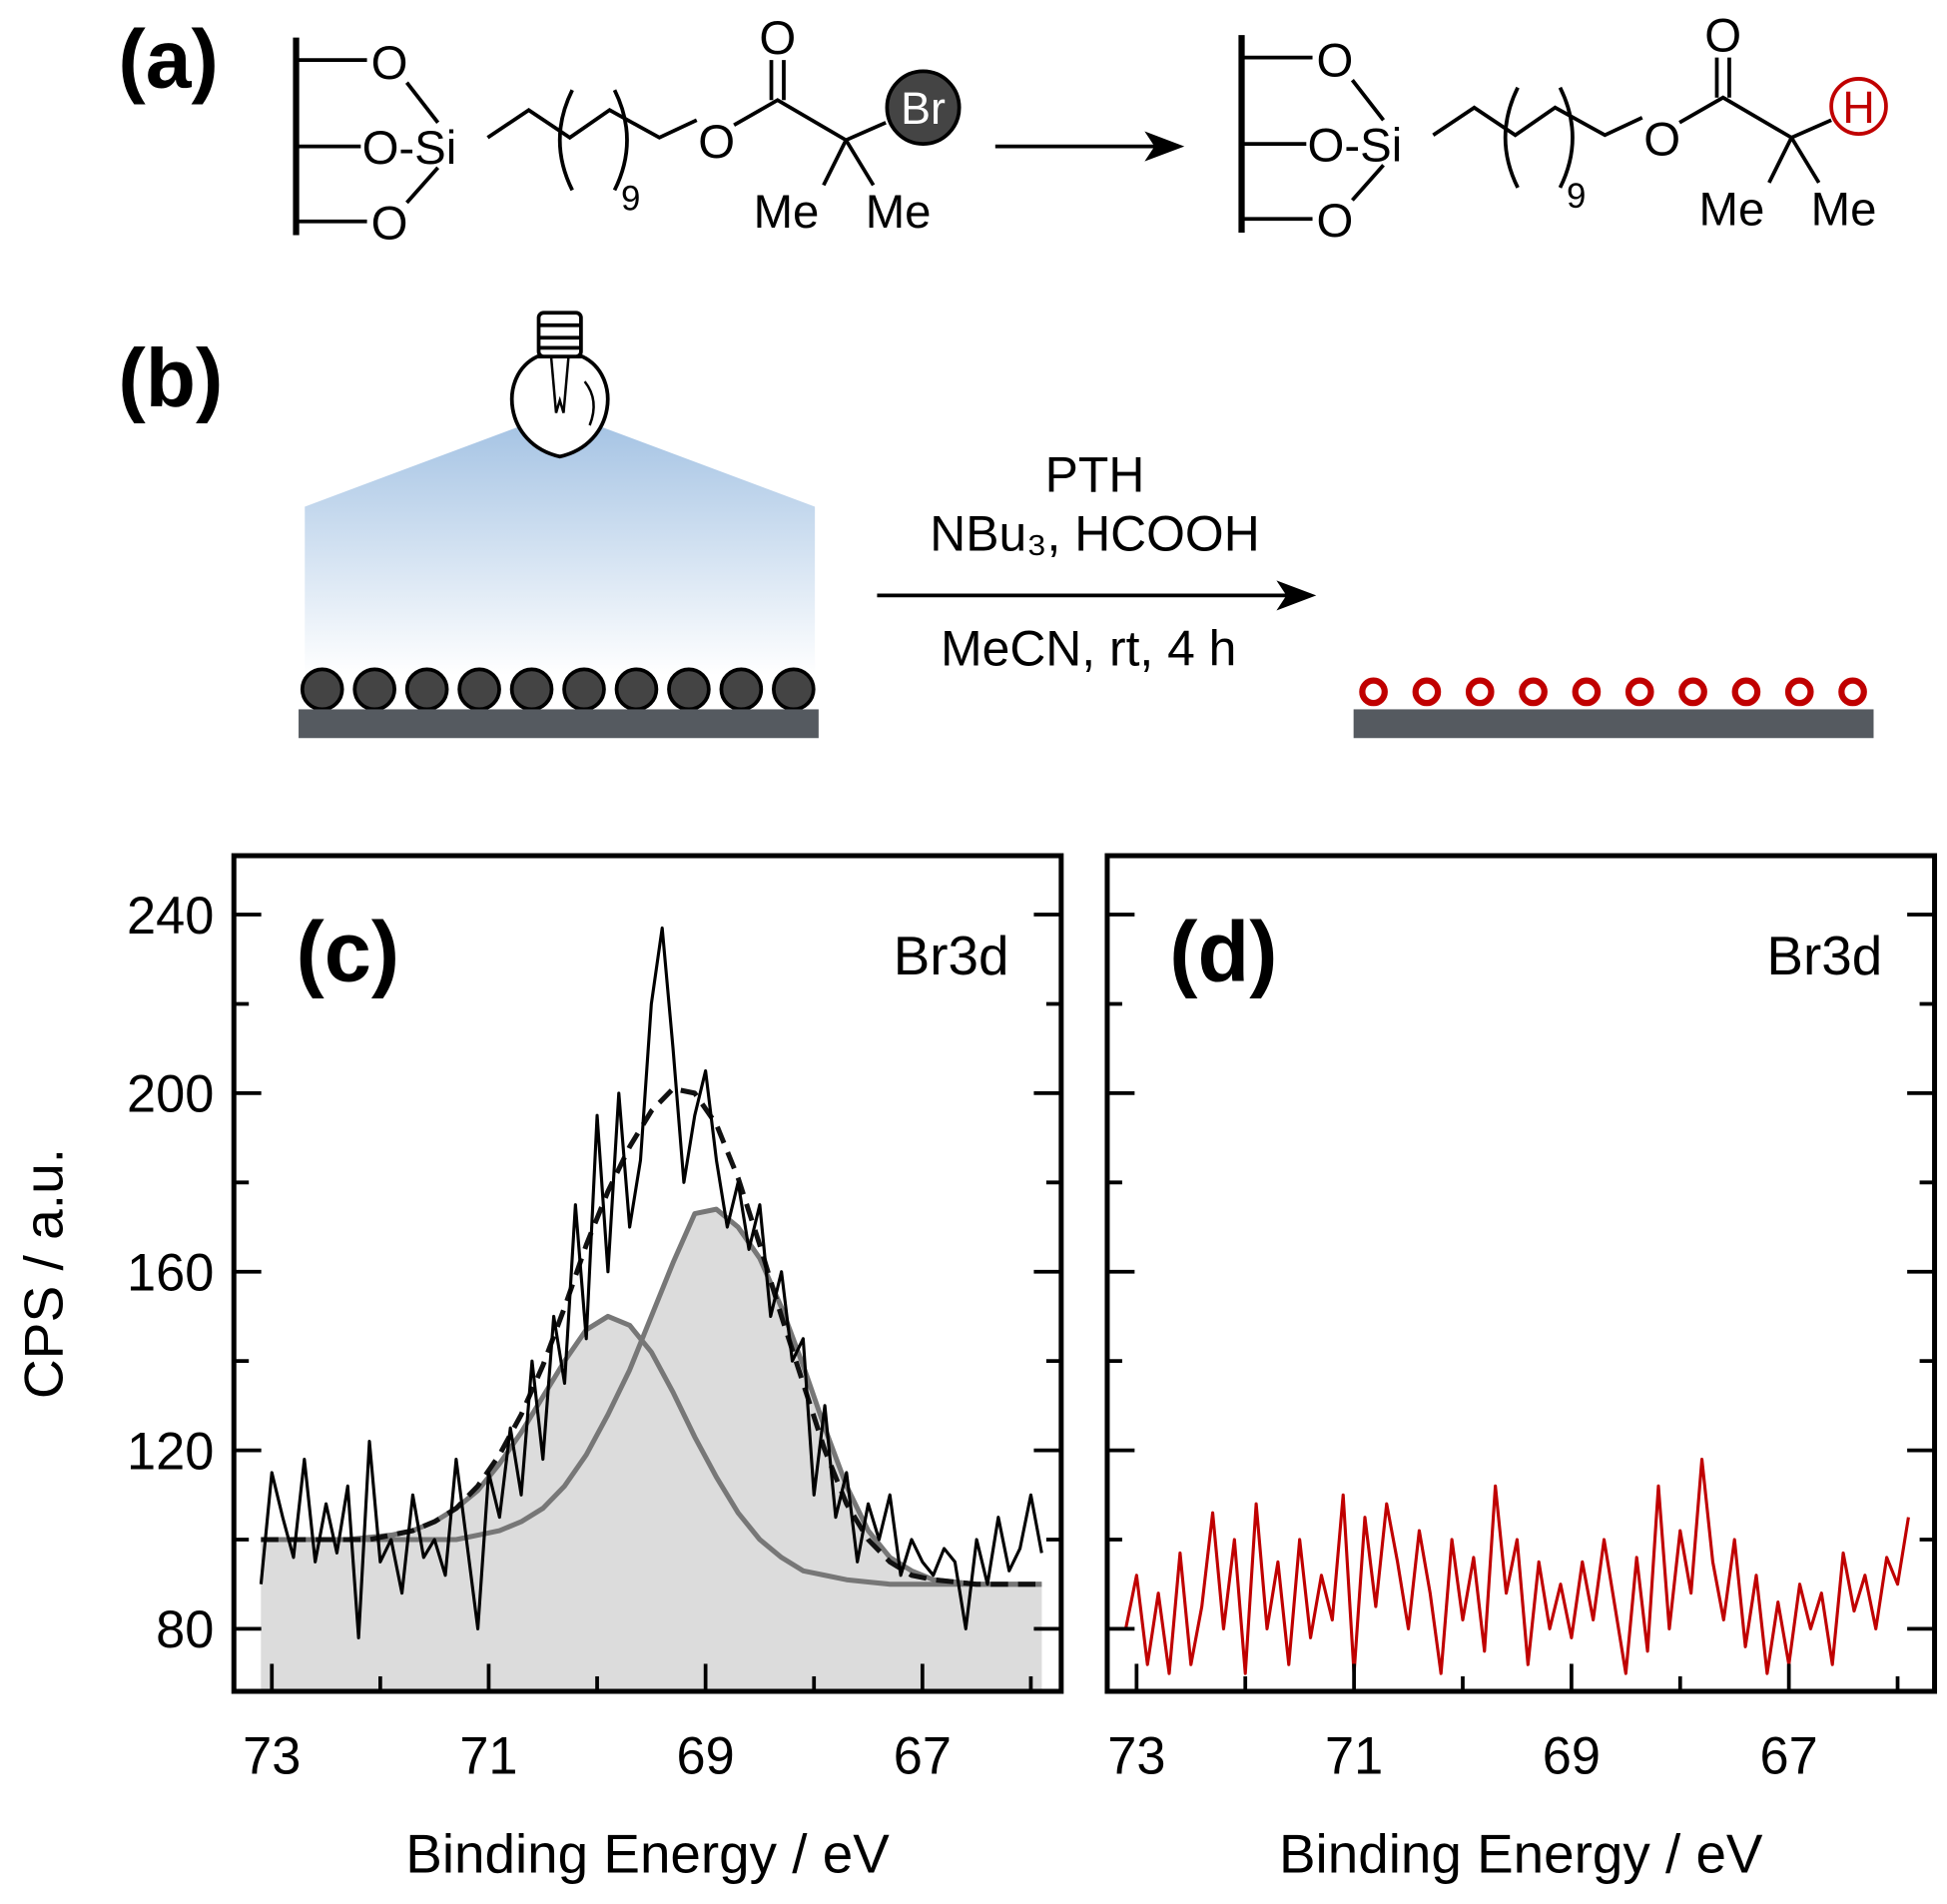 Image resolution: width=1947 pixels, height=1904 pixels. Describe the element at coordinates (1223, 952) in the screenshot. I see `panel-label: (d)` at that location.